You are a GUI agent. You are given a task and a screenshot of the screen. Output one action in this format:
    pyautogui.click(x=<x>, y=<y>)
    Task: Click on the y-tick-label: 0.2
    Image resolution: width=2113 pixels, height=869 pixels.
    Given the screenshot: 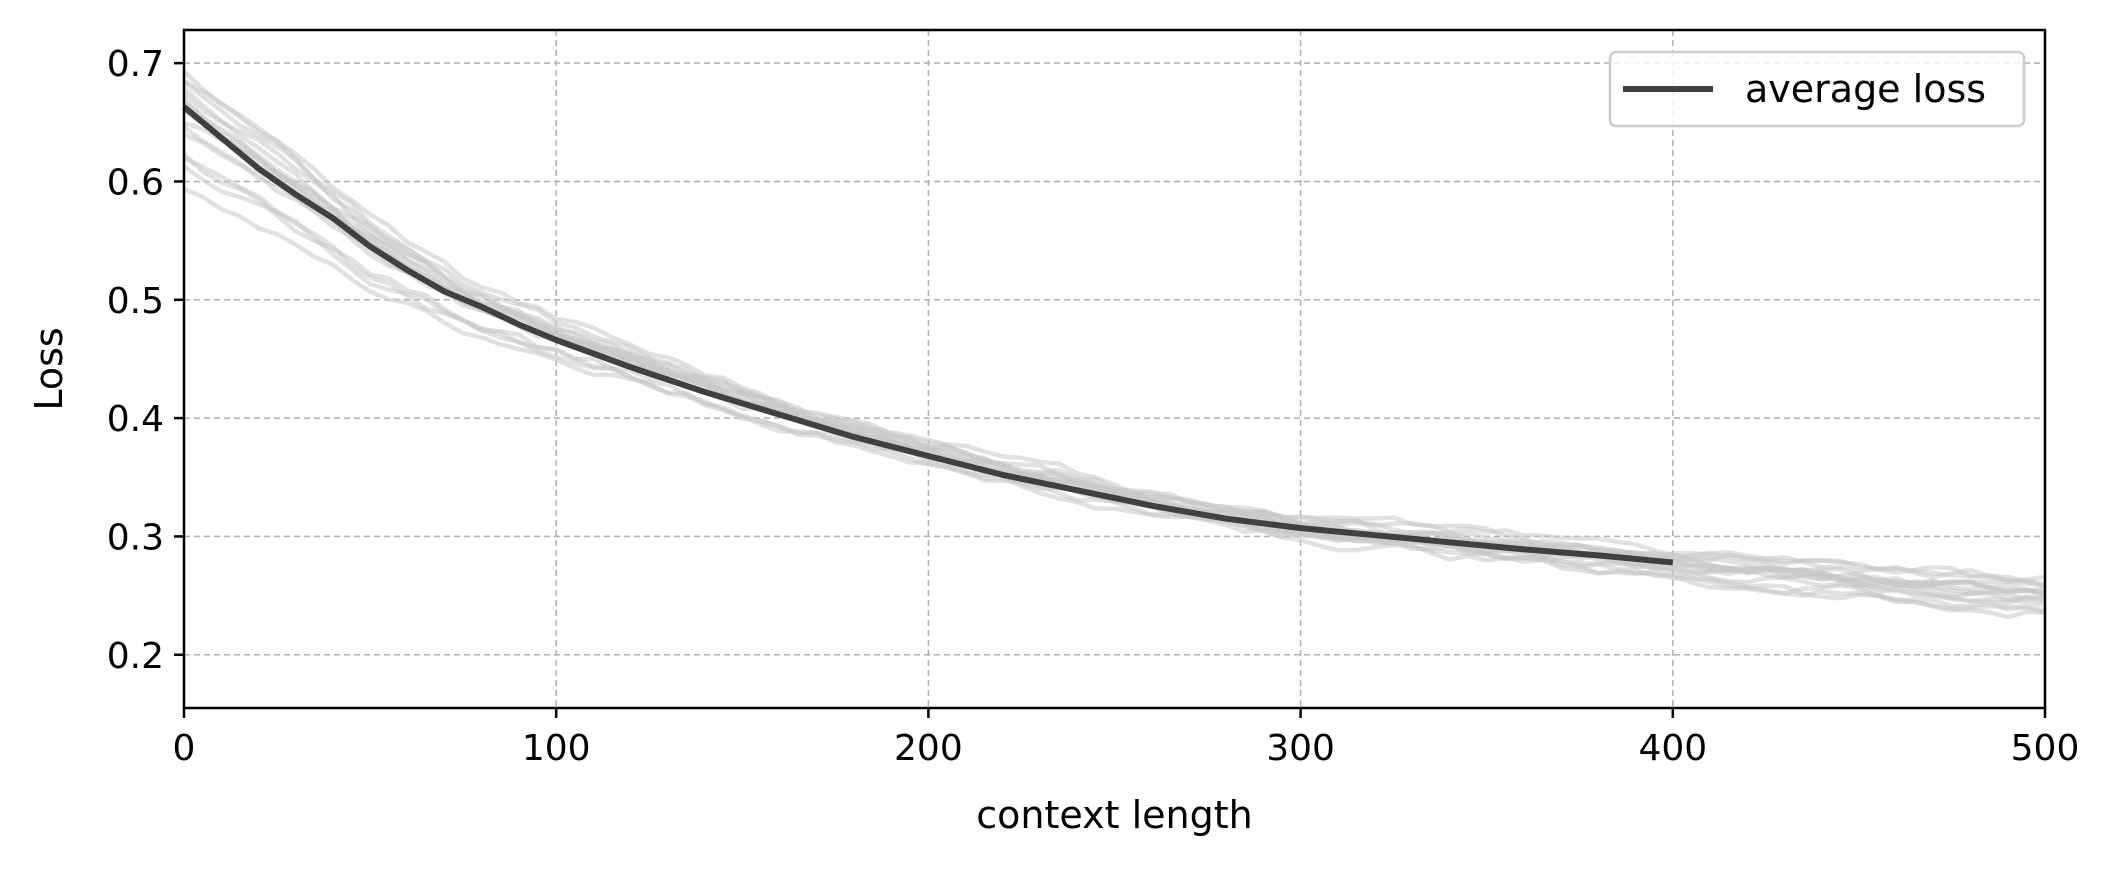 What is the action you would take?
    pyautogui.click(x=135, y=656)
    